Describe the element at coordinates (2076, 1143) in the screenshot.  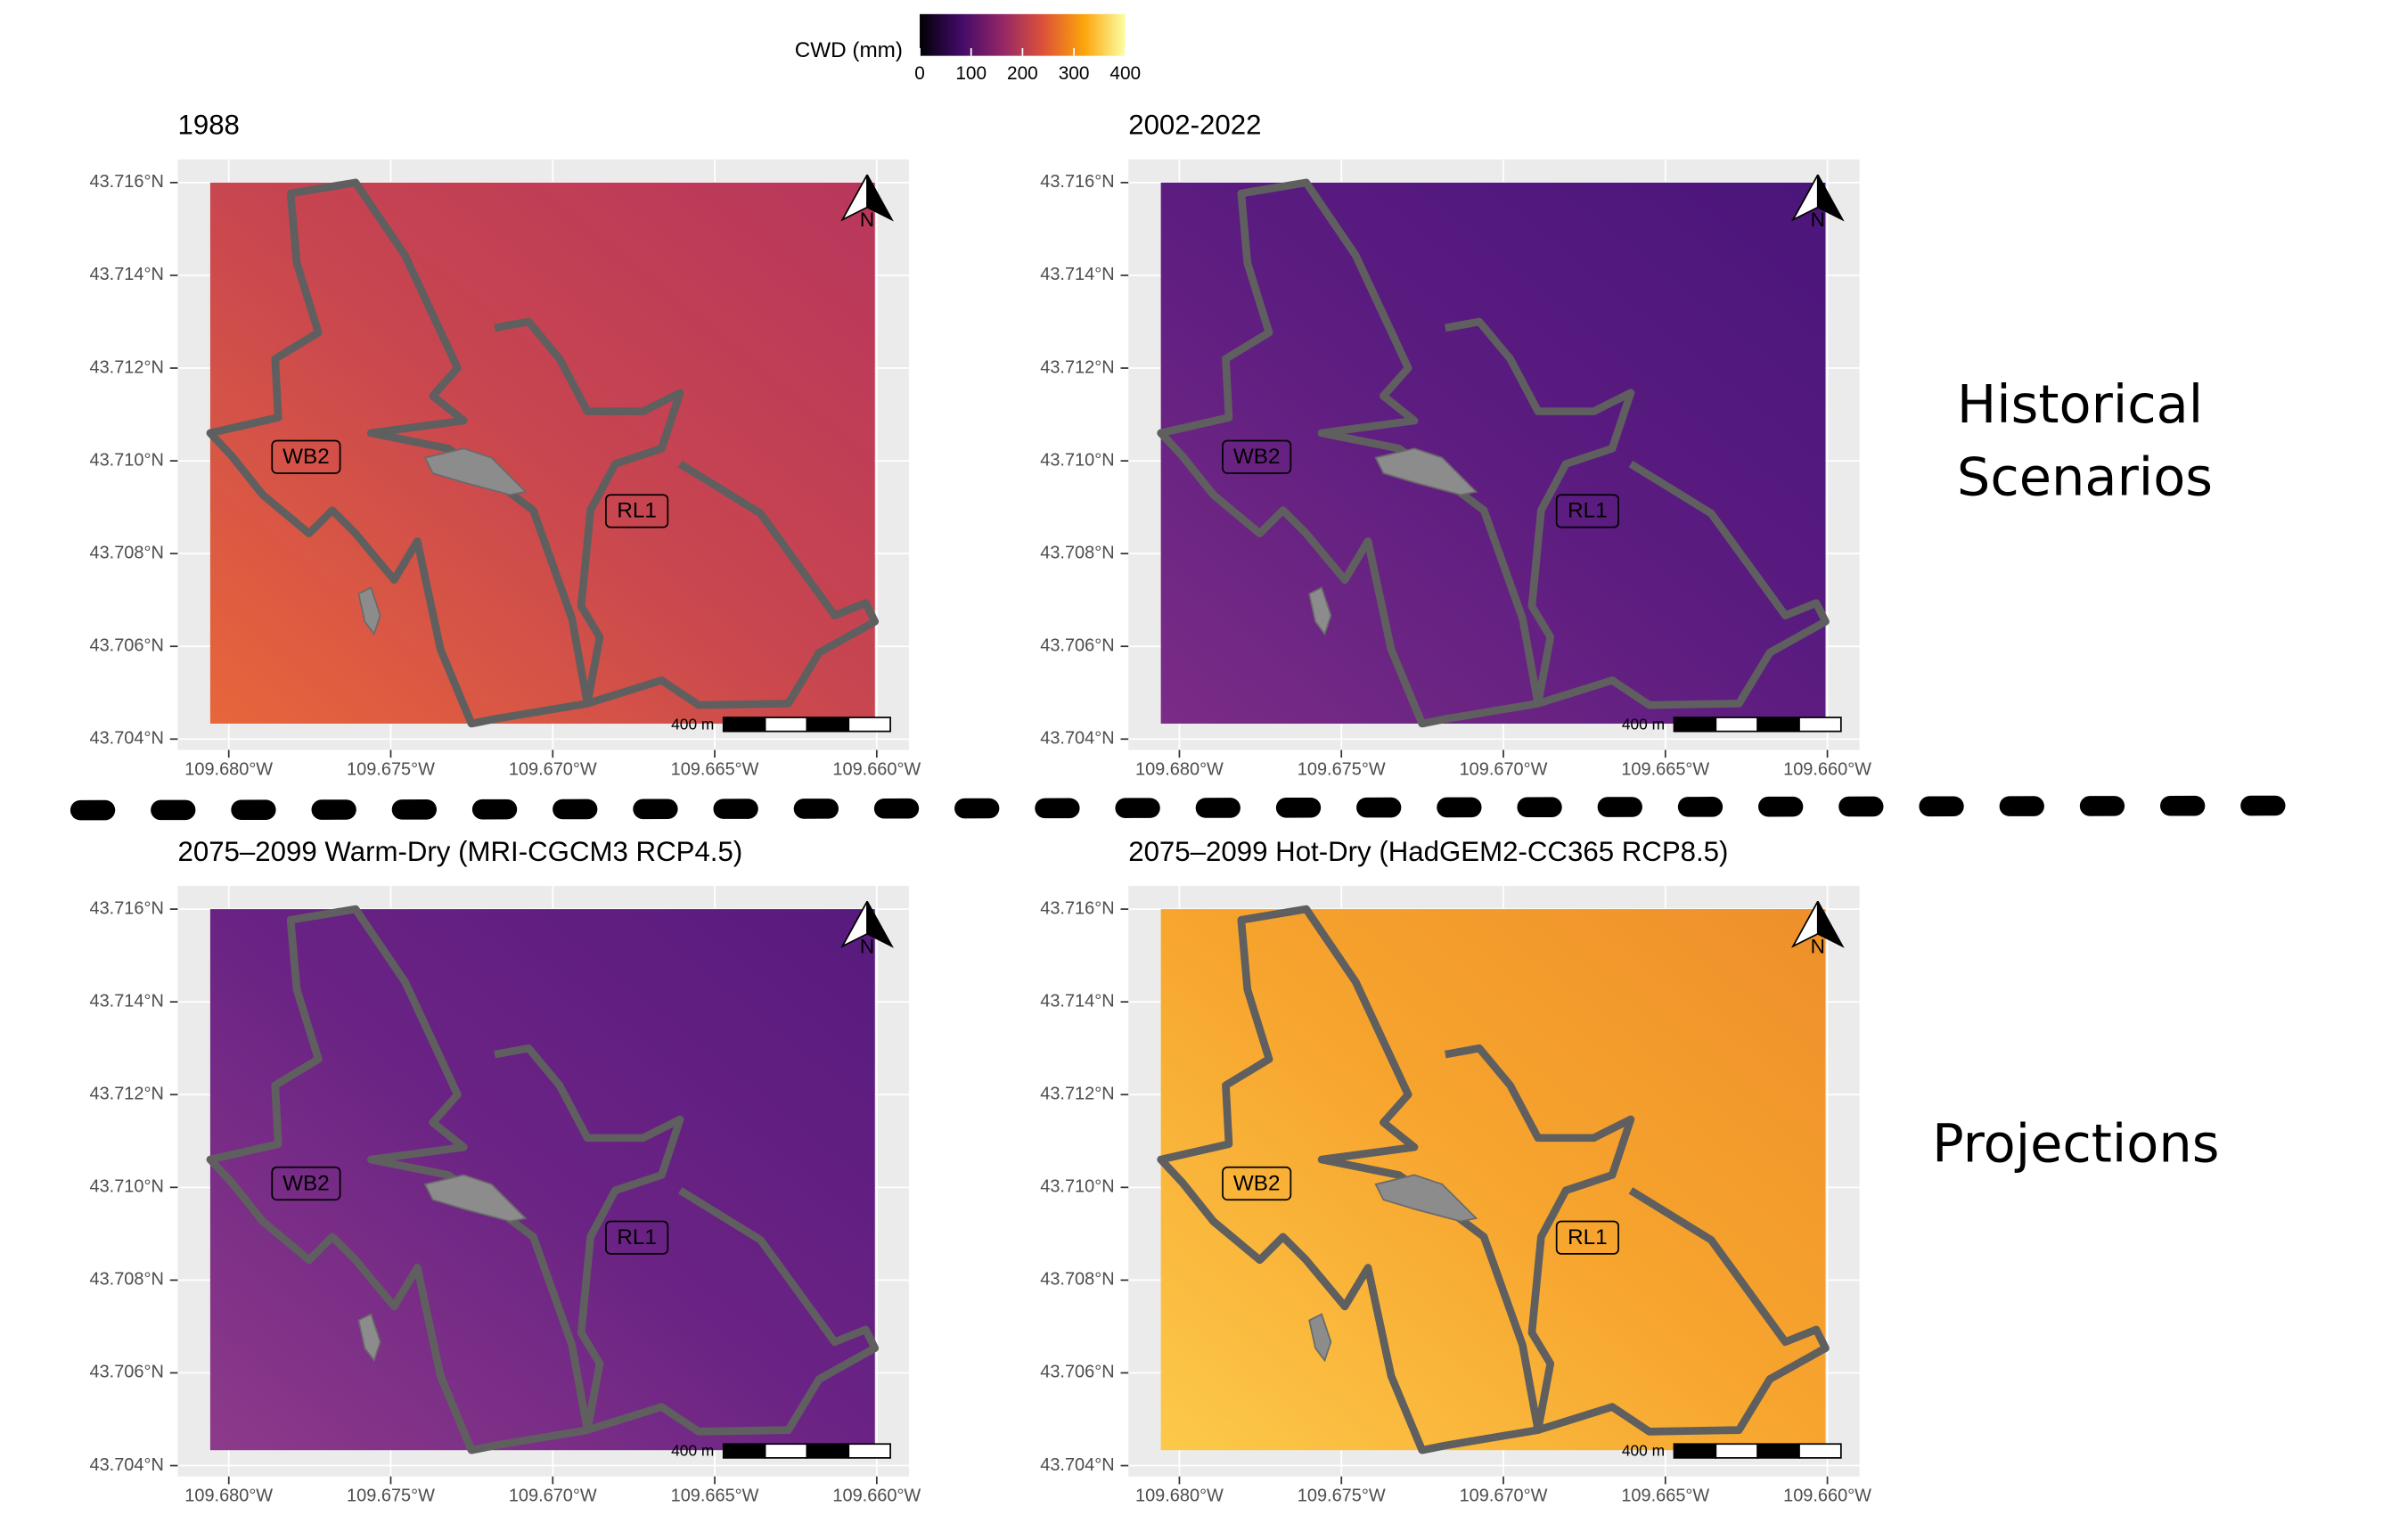
I see `group-label: Projections` at that location.